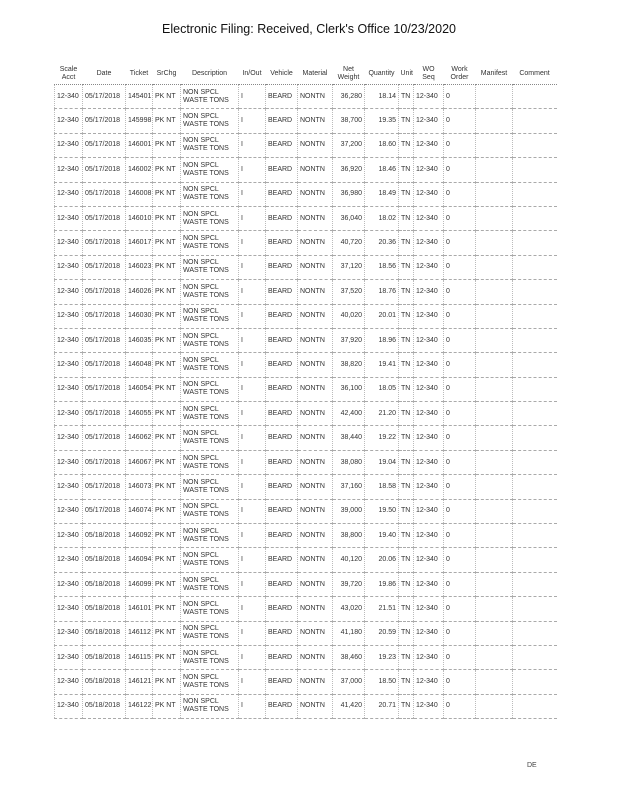 This screenshot has height=800, width=618. Describe the element at coordinates (348, 438) in the screenshot. I see `cell-net-weight: 38,440` at that location.